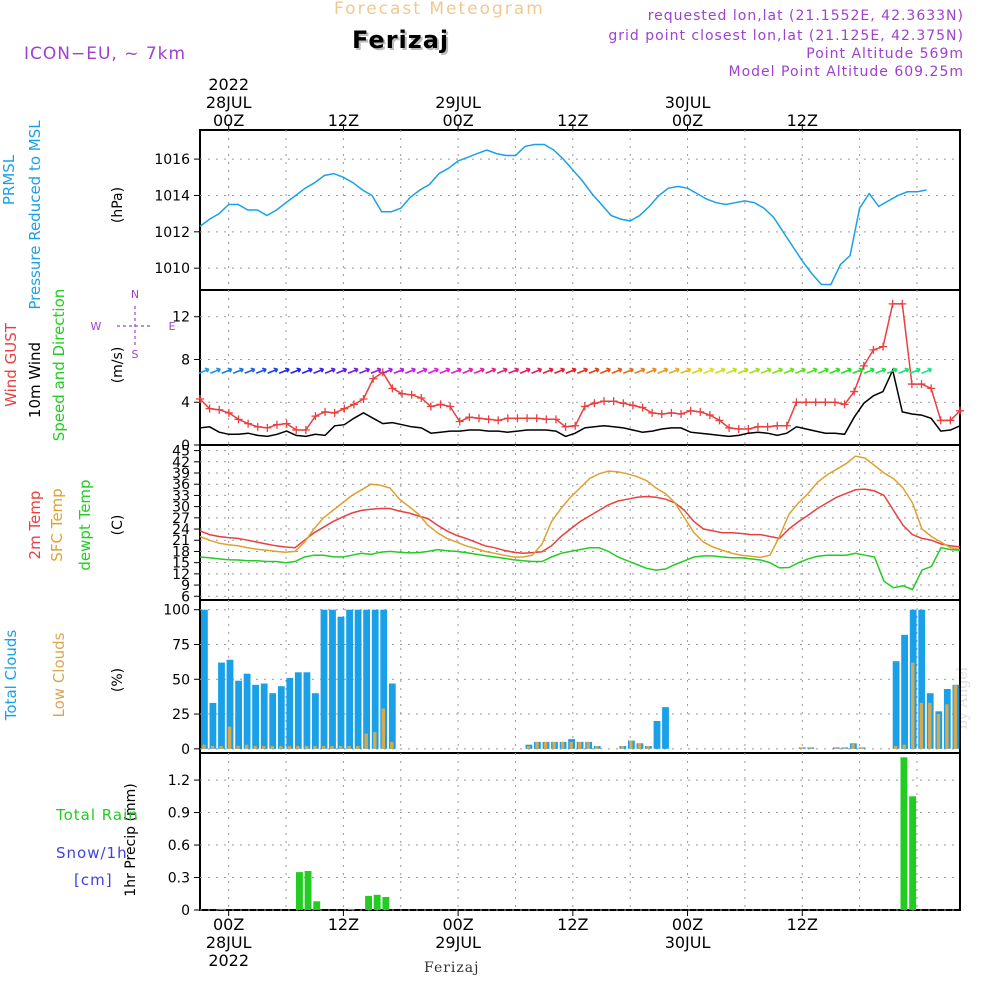  What do you see at coordinates (181, 646) in the screenshot?
I see `y-tick-label: 75` at bounding box center [181, 646].